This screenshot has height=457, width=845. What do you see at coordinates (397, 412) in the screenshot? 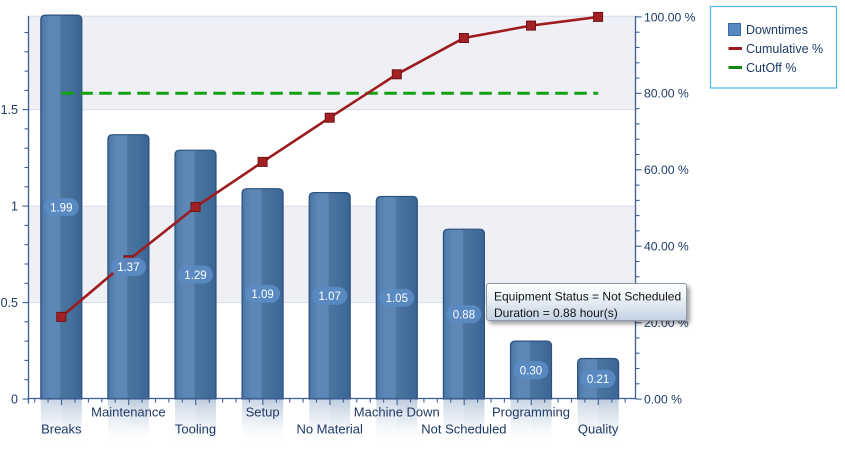
I see `svg-text: Machine Down` at bounding box center [397, 412].